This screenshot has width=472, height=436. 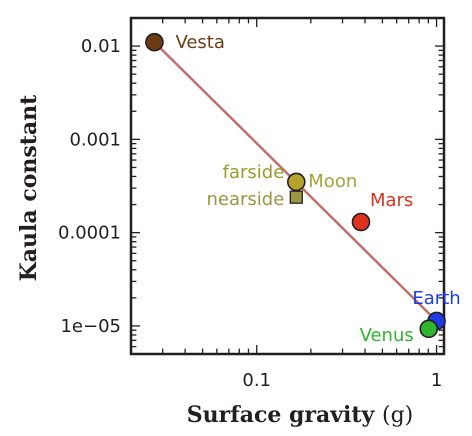 I want to click on y-tick-label: 0.001, so click(x=95, y=139).